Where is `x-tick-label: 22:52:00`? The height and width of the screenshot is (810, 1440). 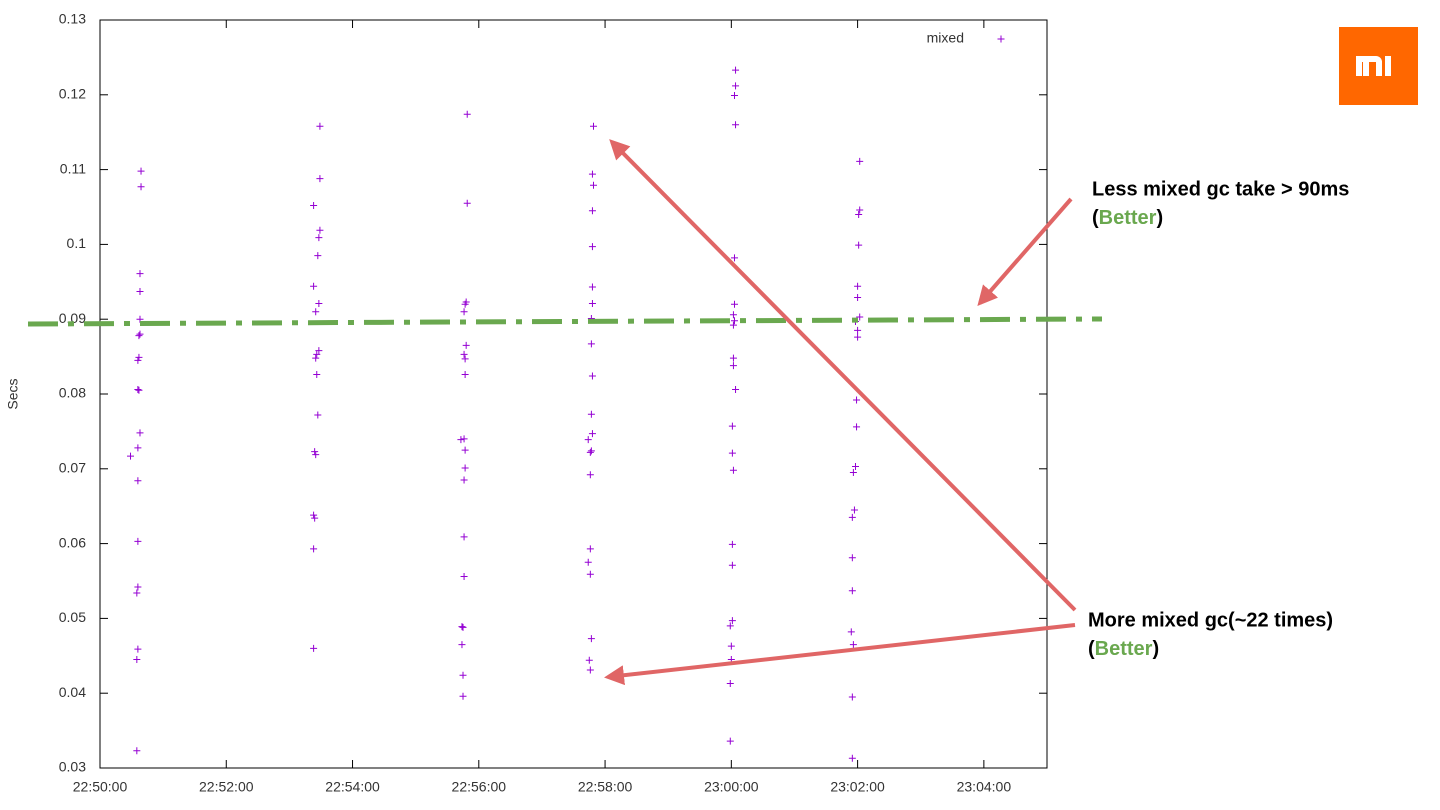 x-tick-label: 22:52:00 is located at coordinates (226, 787).